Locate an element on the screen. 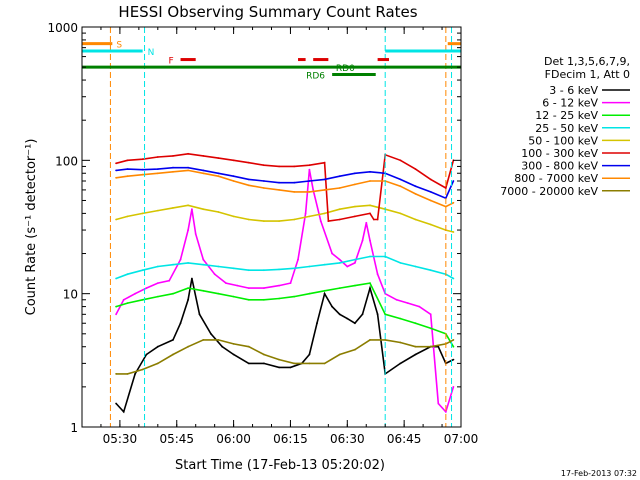 The image size is (640, 480). legend-label-4: 50 - 100 keV is located at coordinates (563, 140).